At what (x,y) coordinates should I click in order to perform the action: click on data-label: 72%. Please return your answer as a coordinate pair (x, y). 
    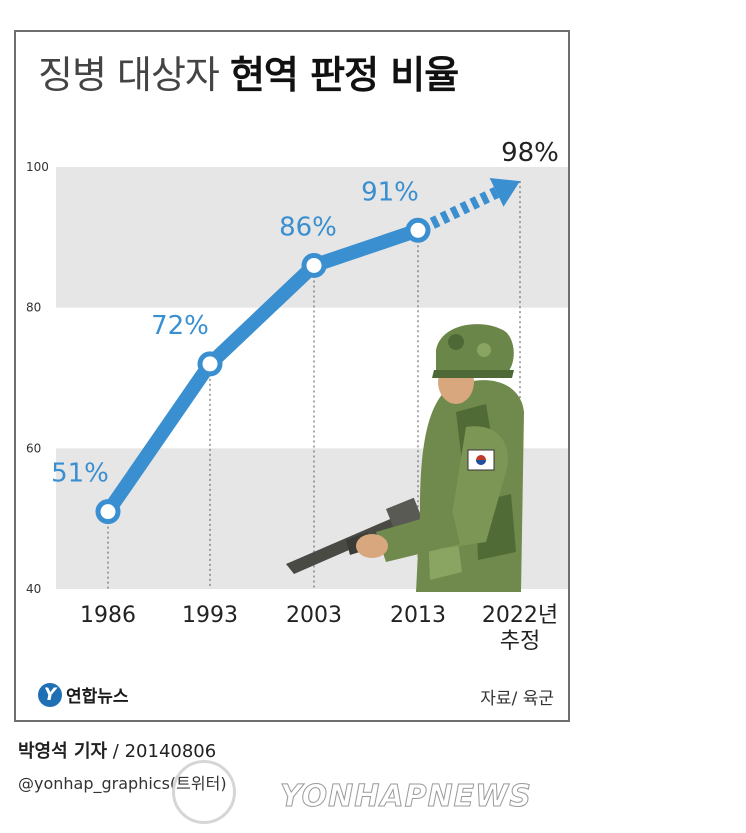
    Looking at the image, I should click on (180, 326).